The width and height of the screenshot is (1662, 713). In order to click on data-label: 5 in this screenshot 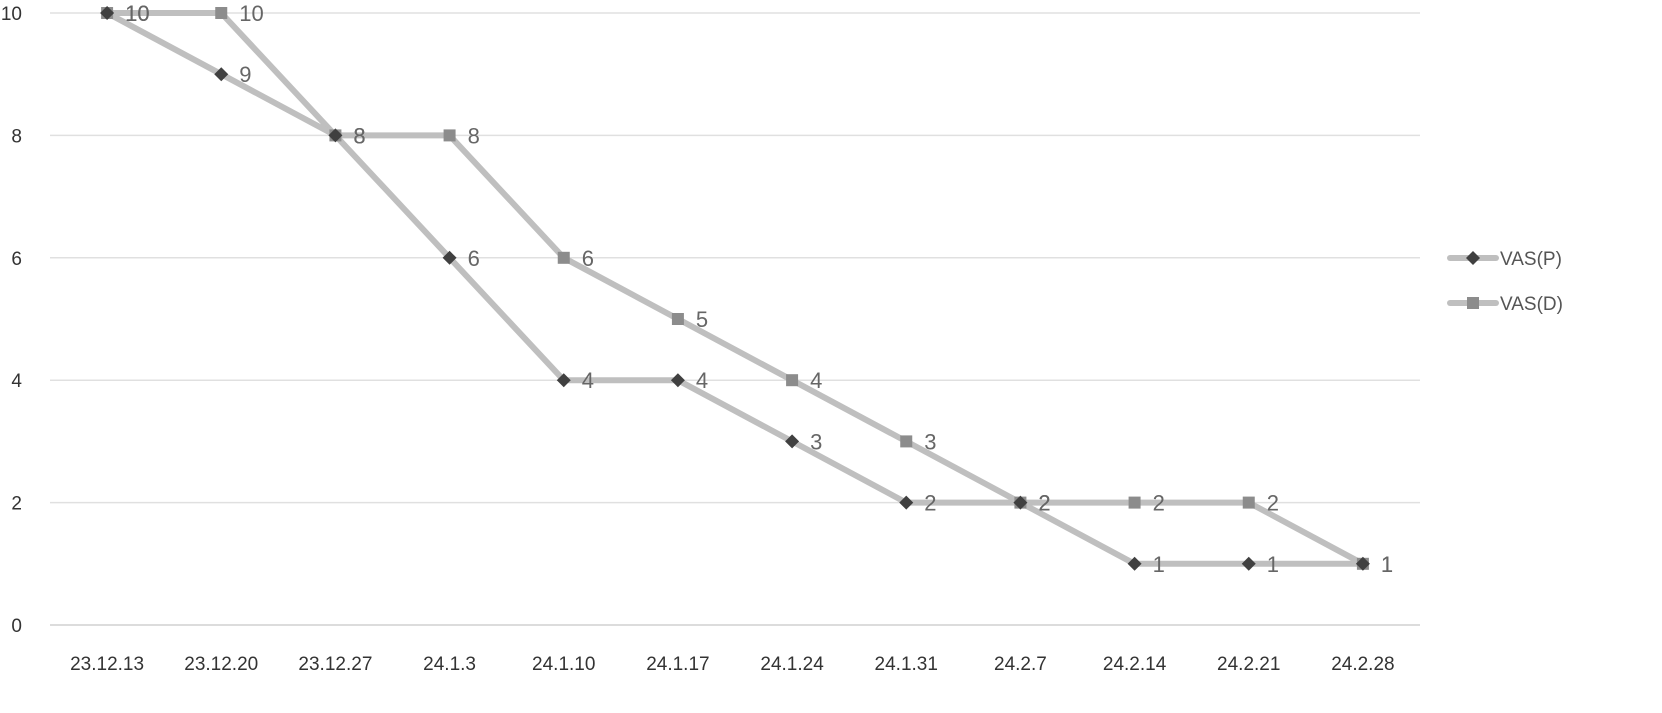, I will do `click(702, 319)`.